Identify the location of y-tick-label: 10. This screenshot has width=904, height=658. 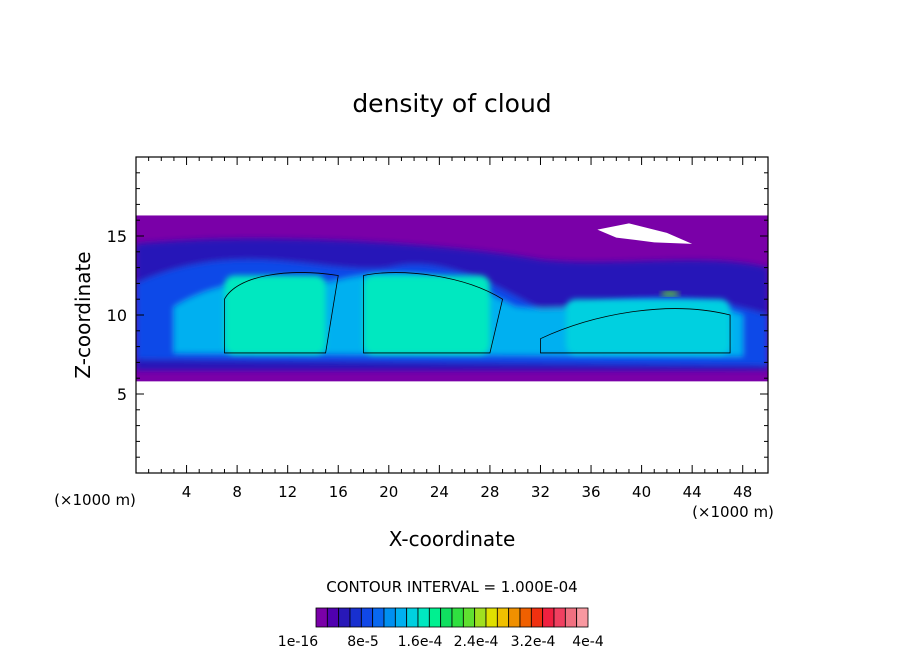
(117, 315).